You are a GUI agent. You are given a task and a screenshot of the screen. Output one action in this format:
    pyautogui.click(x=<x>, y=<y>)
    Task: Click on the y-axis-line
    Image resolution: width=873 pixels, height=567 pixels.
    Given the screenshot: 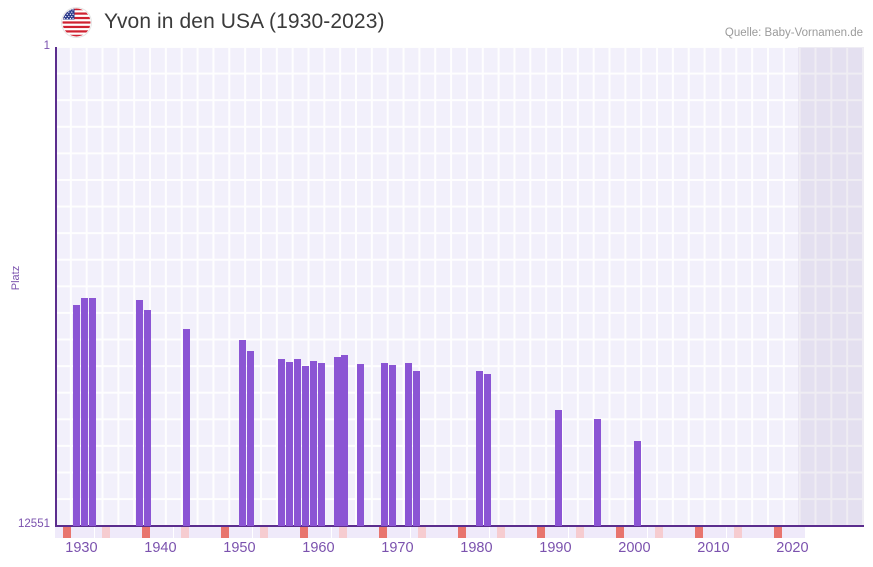 What is the action you would take?
    pyautogui.click(x=56, y=286)
    